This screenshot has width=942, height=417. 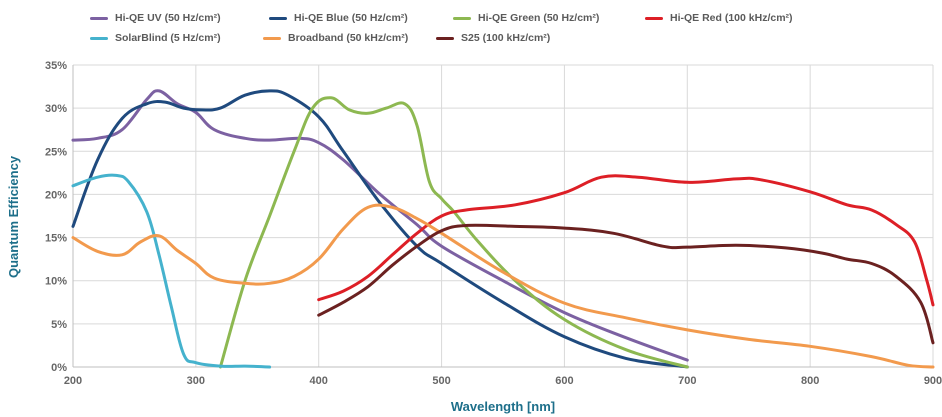 What do you see at coordinates (272, 38) in the screenshot?
I see `legend-swatch-broadband` at bounding box center [272, 38].